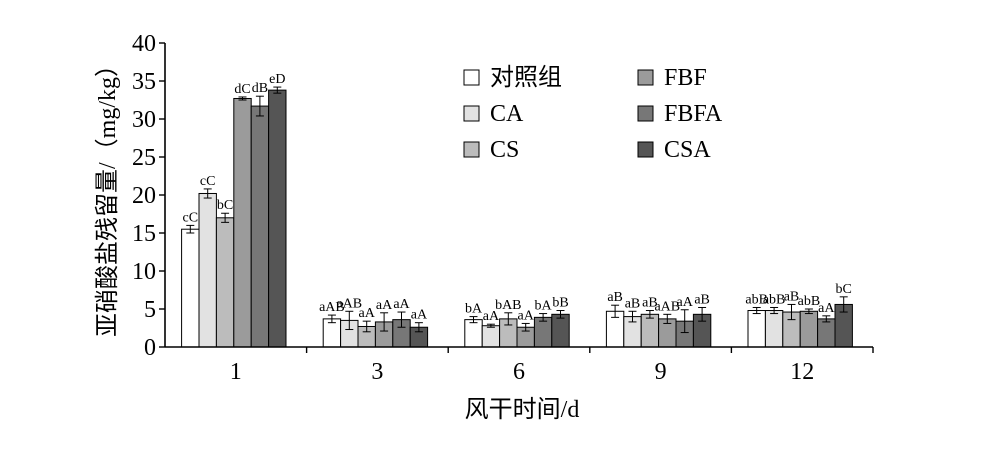 The height and width of the screenshot is (451, 994). Describe the element at coordinates (507, 114) in the screenshot. I see `legend-label: CA` at that location.